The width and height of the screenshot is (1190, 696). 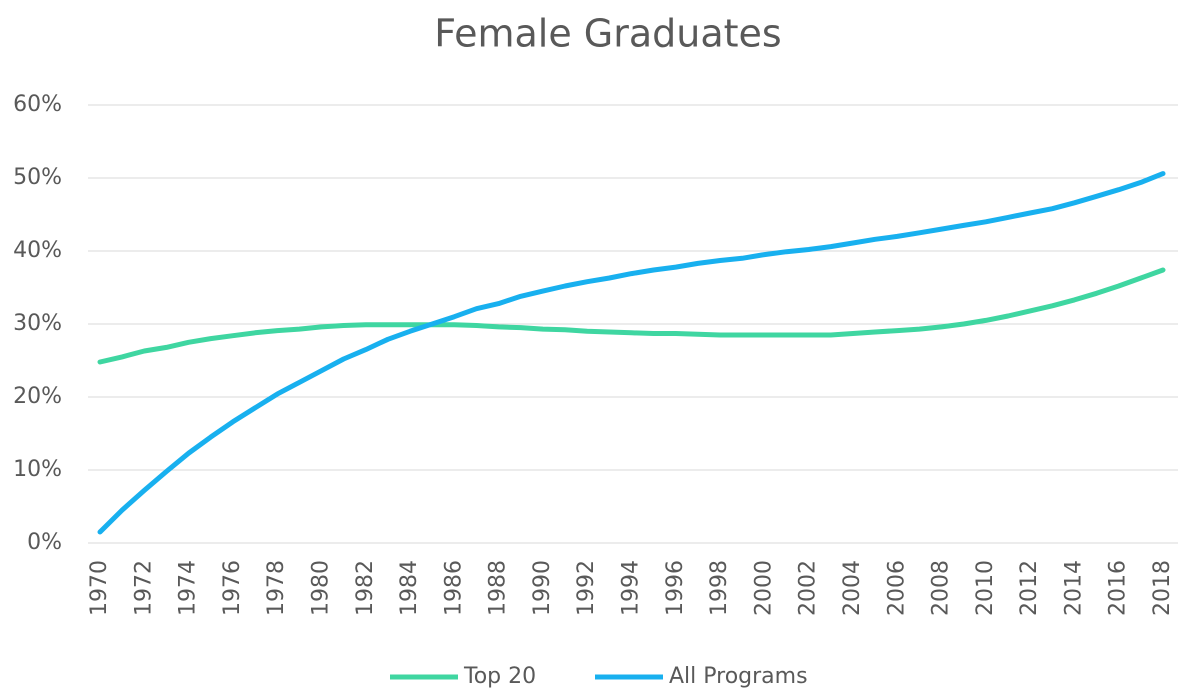 I want to click on x-tick-label: 2002, so click(x=808, y=588).